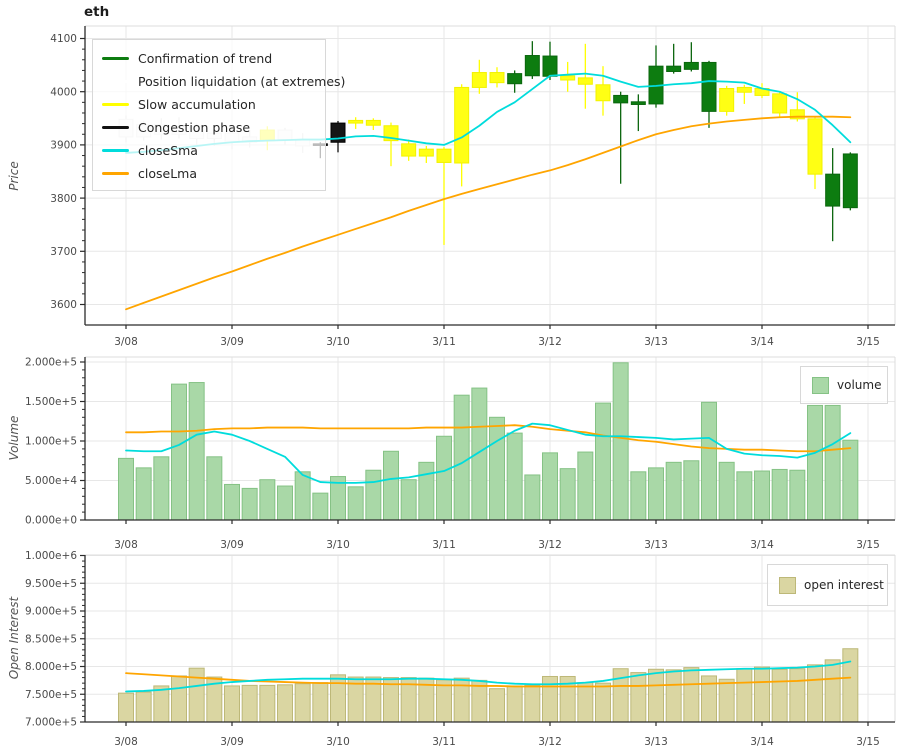  What do you see at coordinates (844, 585) in the screenshot?
I see `open-interest-legend-label: open interest` at bounding box center [844, 585].